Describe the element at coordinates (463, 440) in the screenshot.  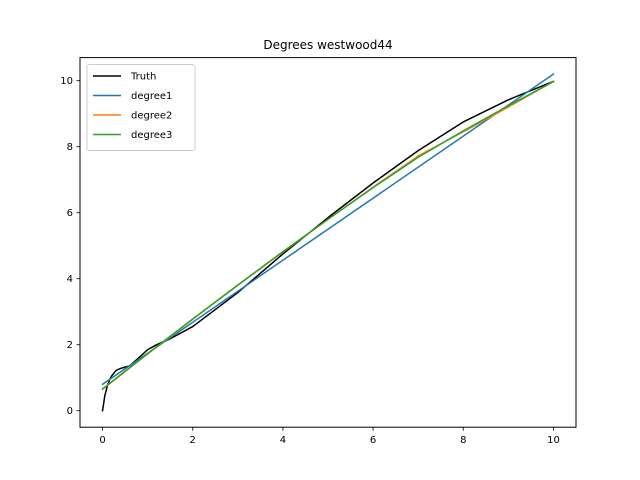
I see `x-tick-label: 8` at that location.